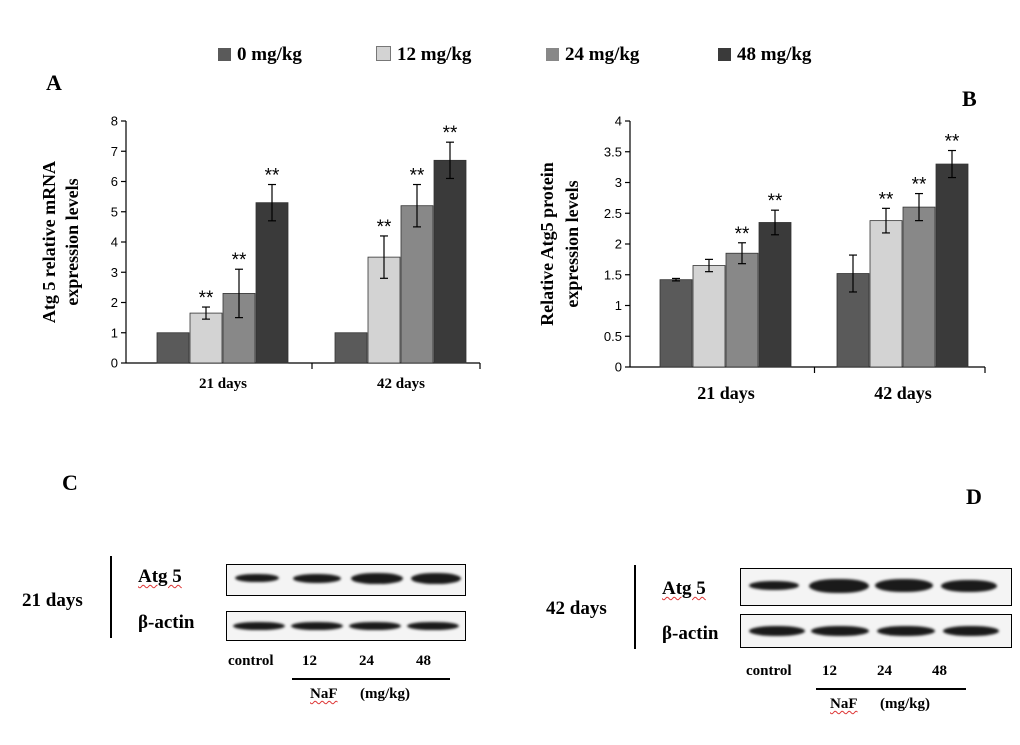 This screenshot has height=745, width=1020. Describe the element at coordinates (684, 588) in the screenshot. I see `blot-d-protein-label: Atg 5` at that location.